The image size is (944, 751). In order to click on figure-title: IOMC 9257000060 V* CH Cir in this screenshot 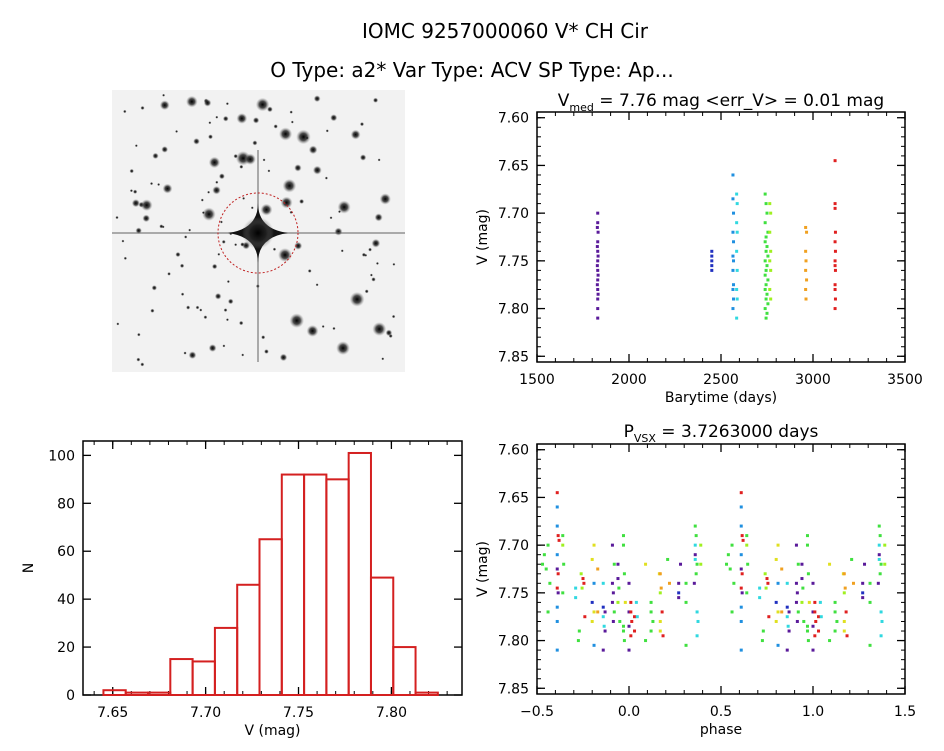, I will do `click(505, 31)`.